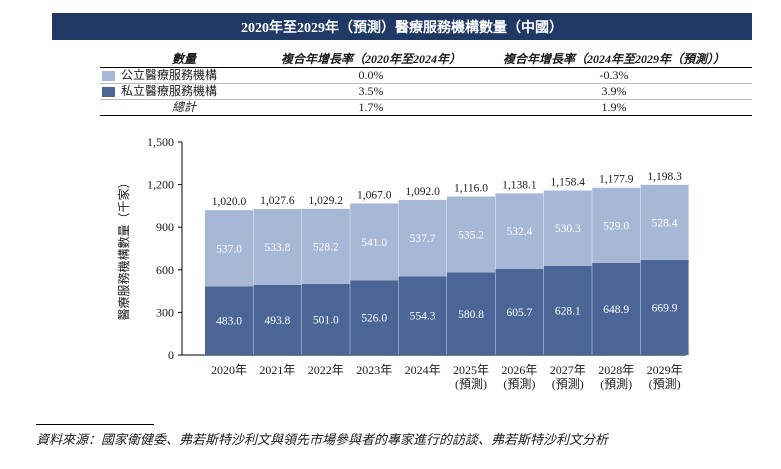  Describe the element at coordinates (95, 424) in the screenshot. I see `footnote-divider` at that location.